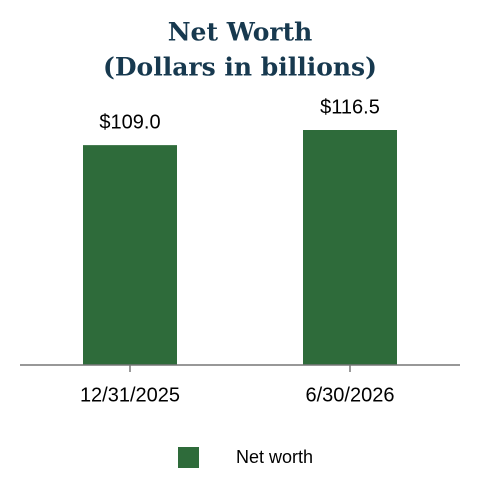 The width and height of the screenshot is (480, 498). What do you see at coordinates (350, 107) in the screenshot?
I see `value-label: $116.5` at bounding box center [350, 107].